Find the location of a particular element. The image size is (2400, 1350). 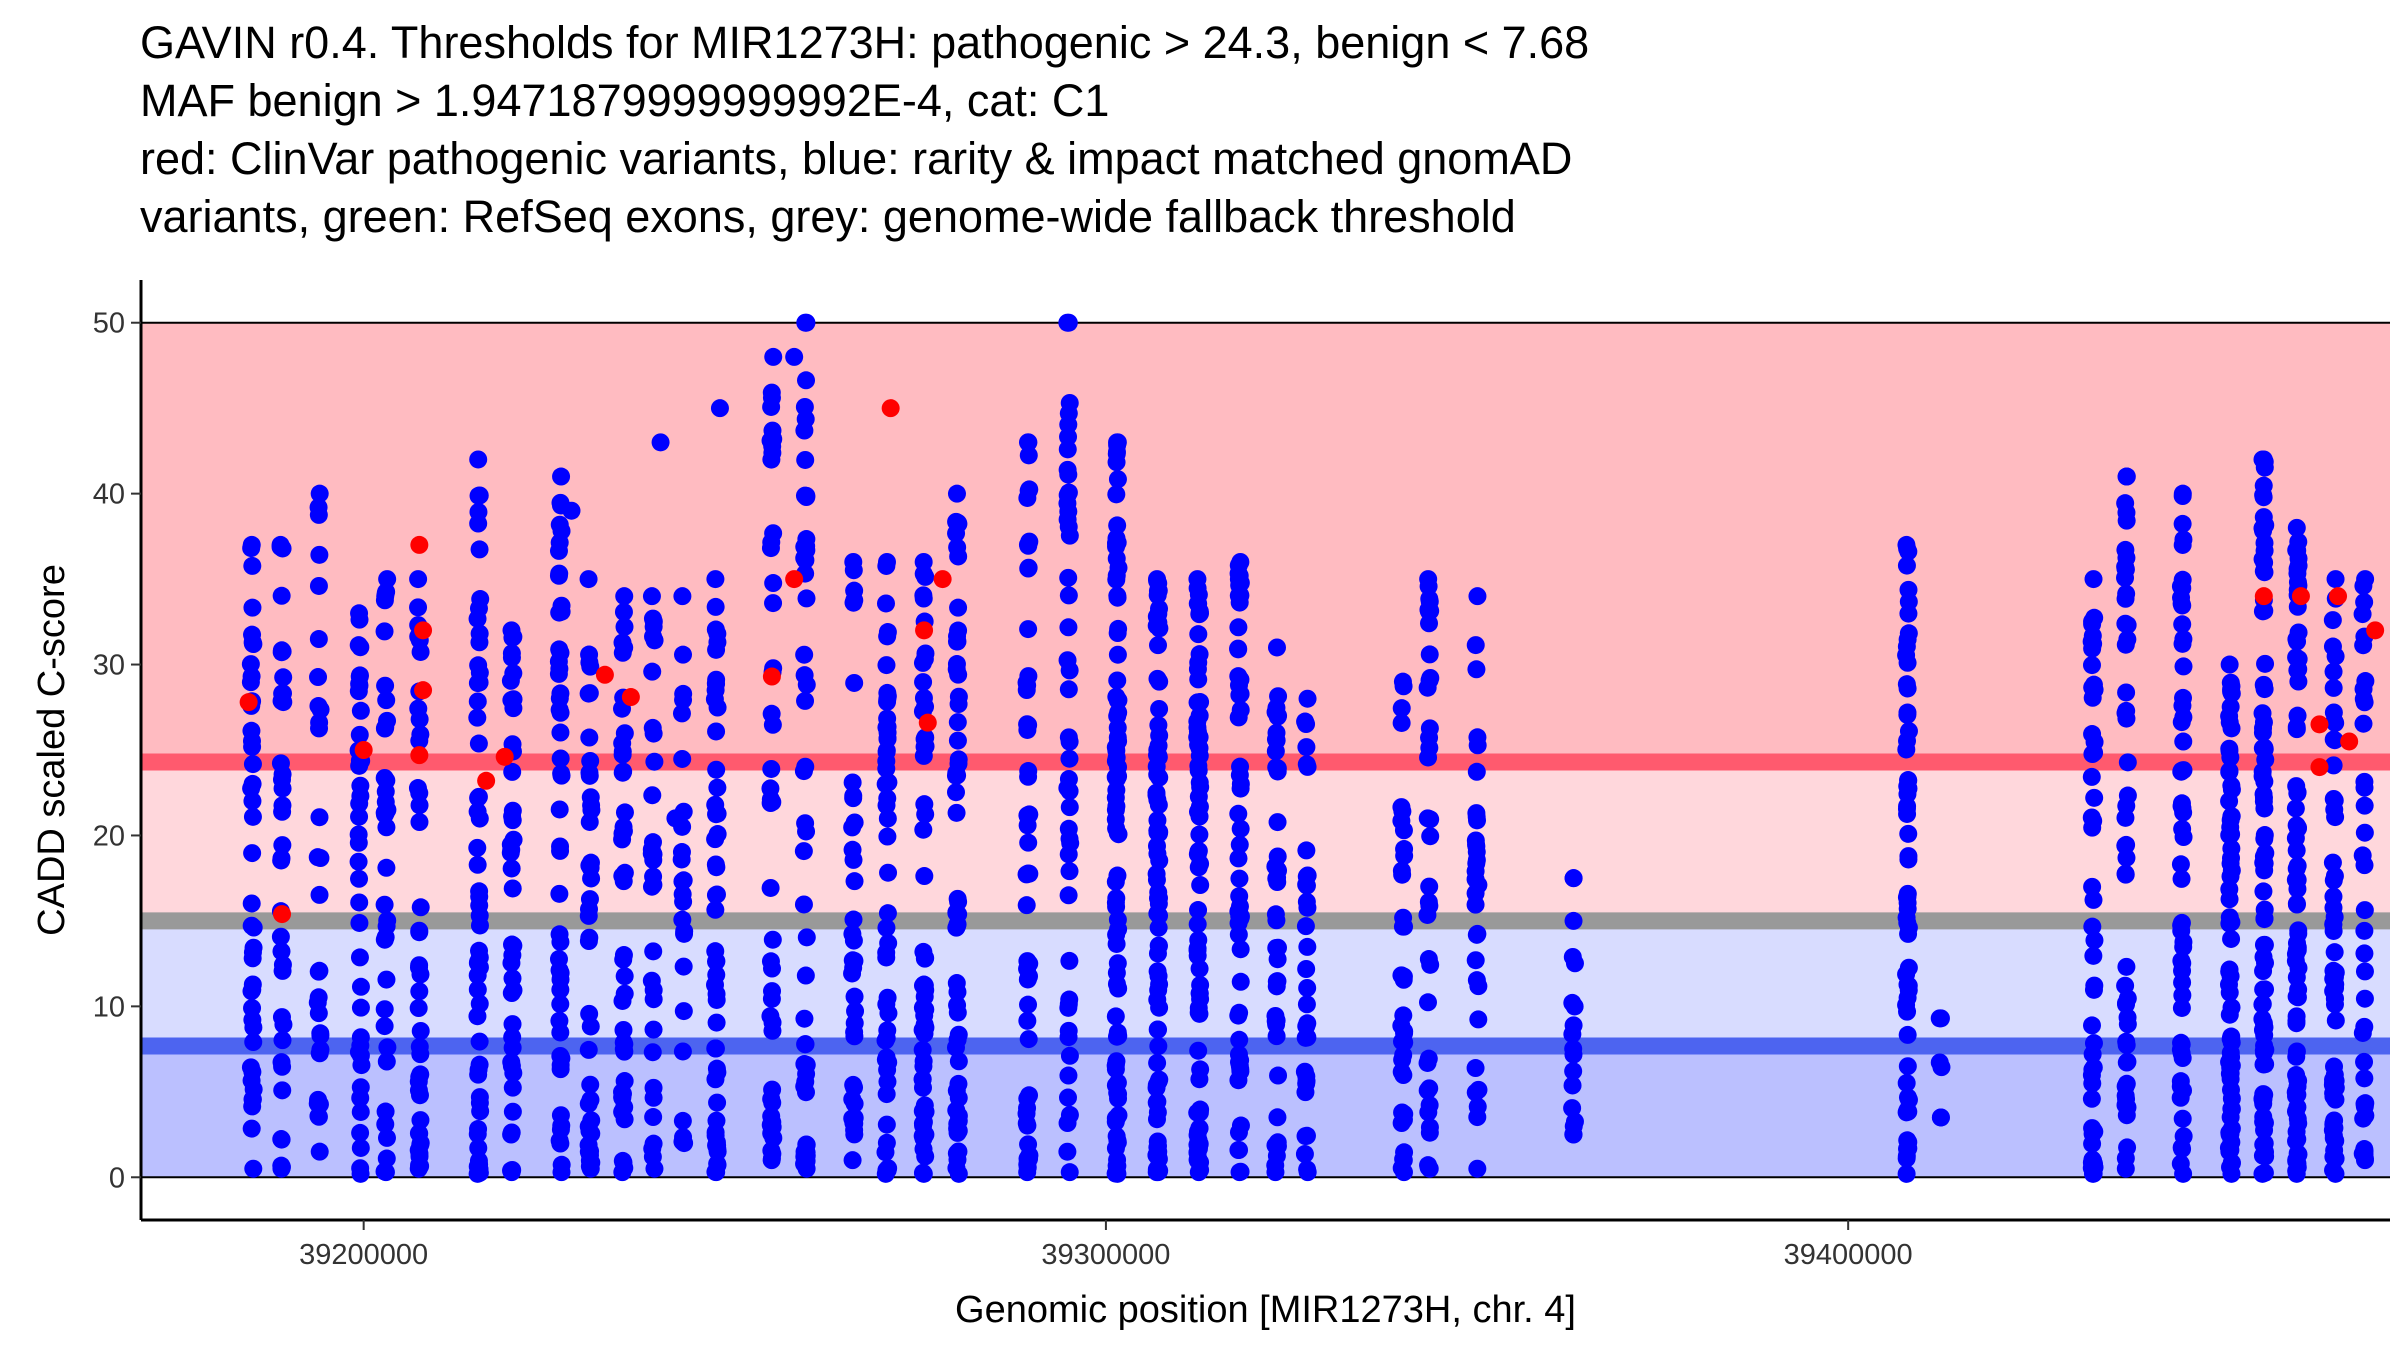

x-axis-title: Genomic position [MIR1273H, chr. 4] is located at coordinates (1265, 1310).